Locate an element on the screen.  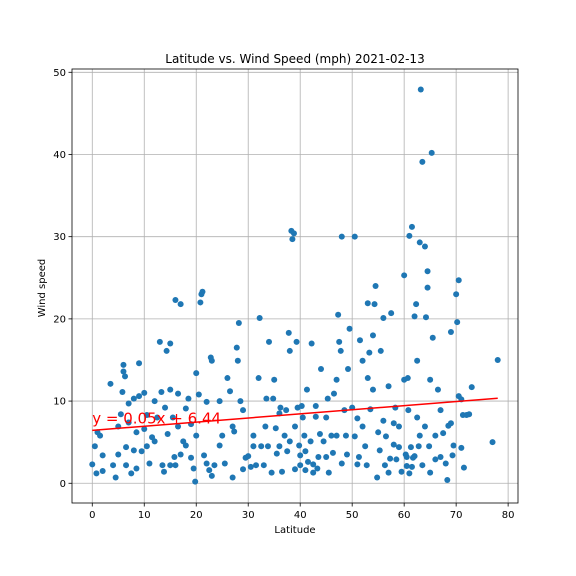
regression-line is located at coordinates (295, 414).